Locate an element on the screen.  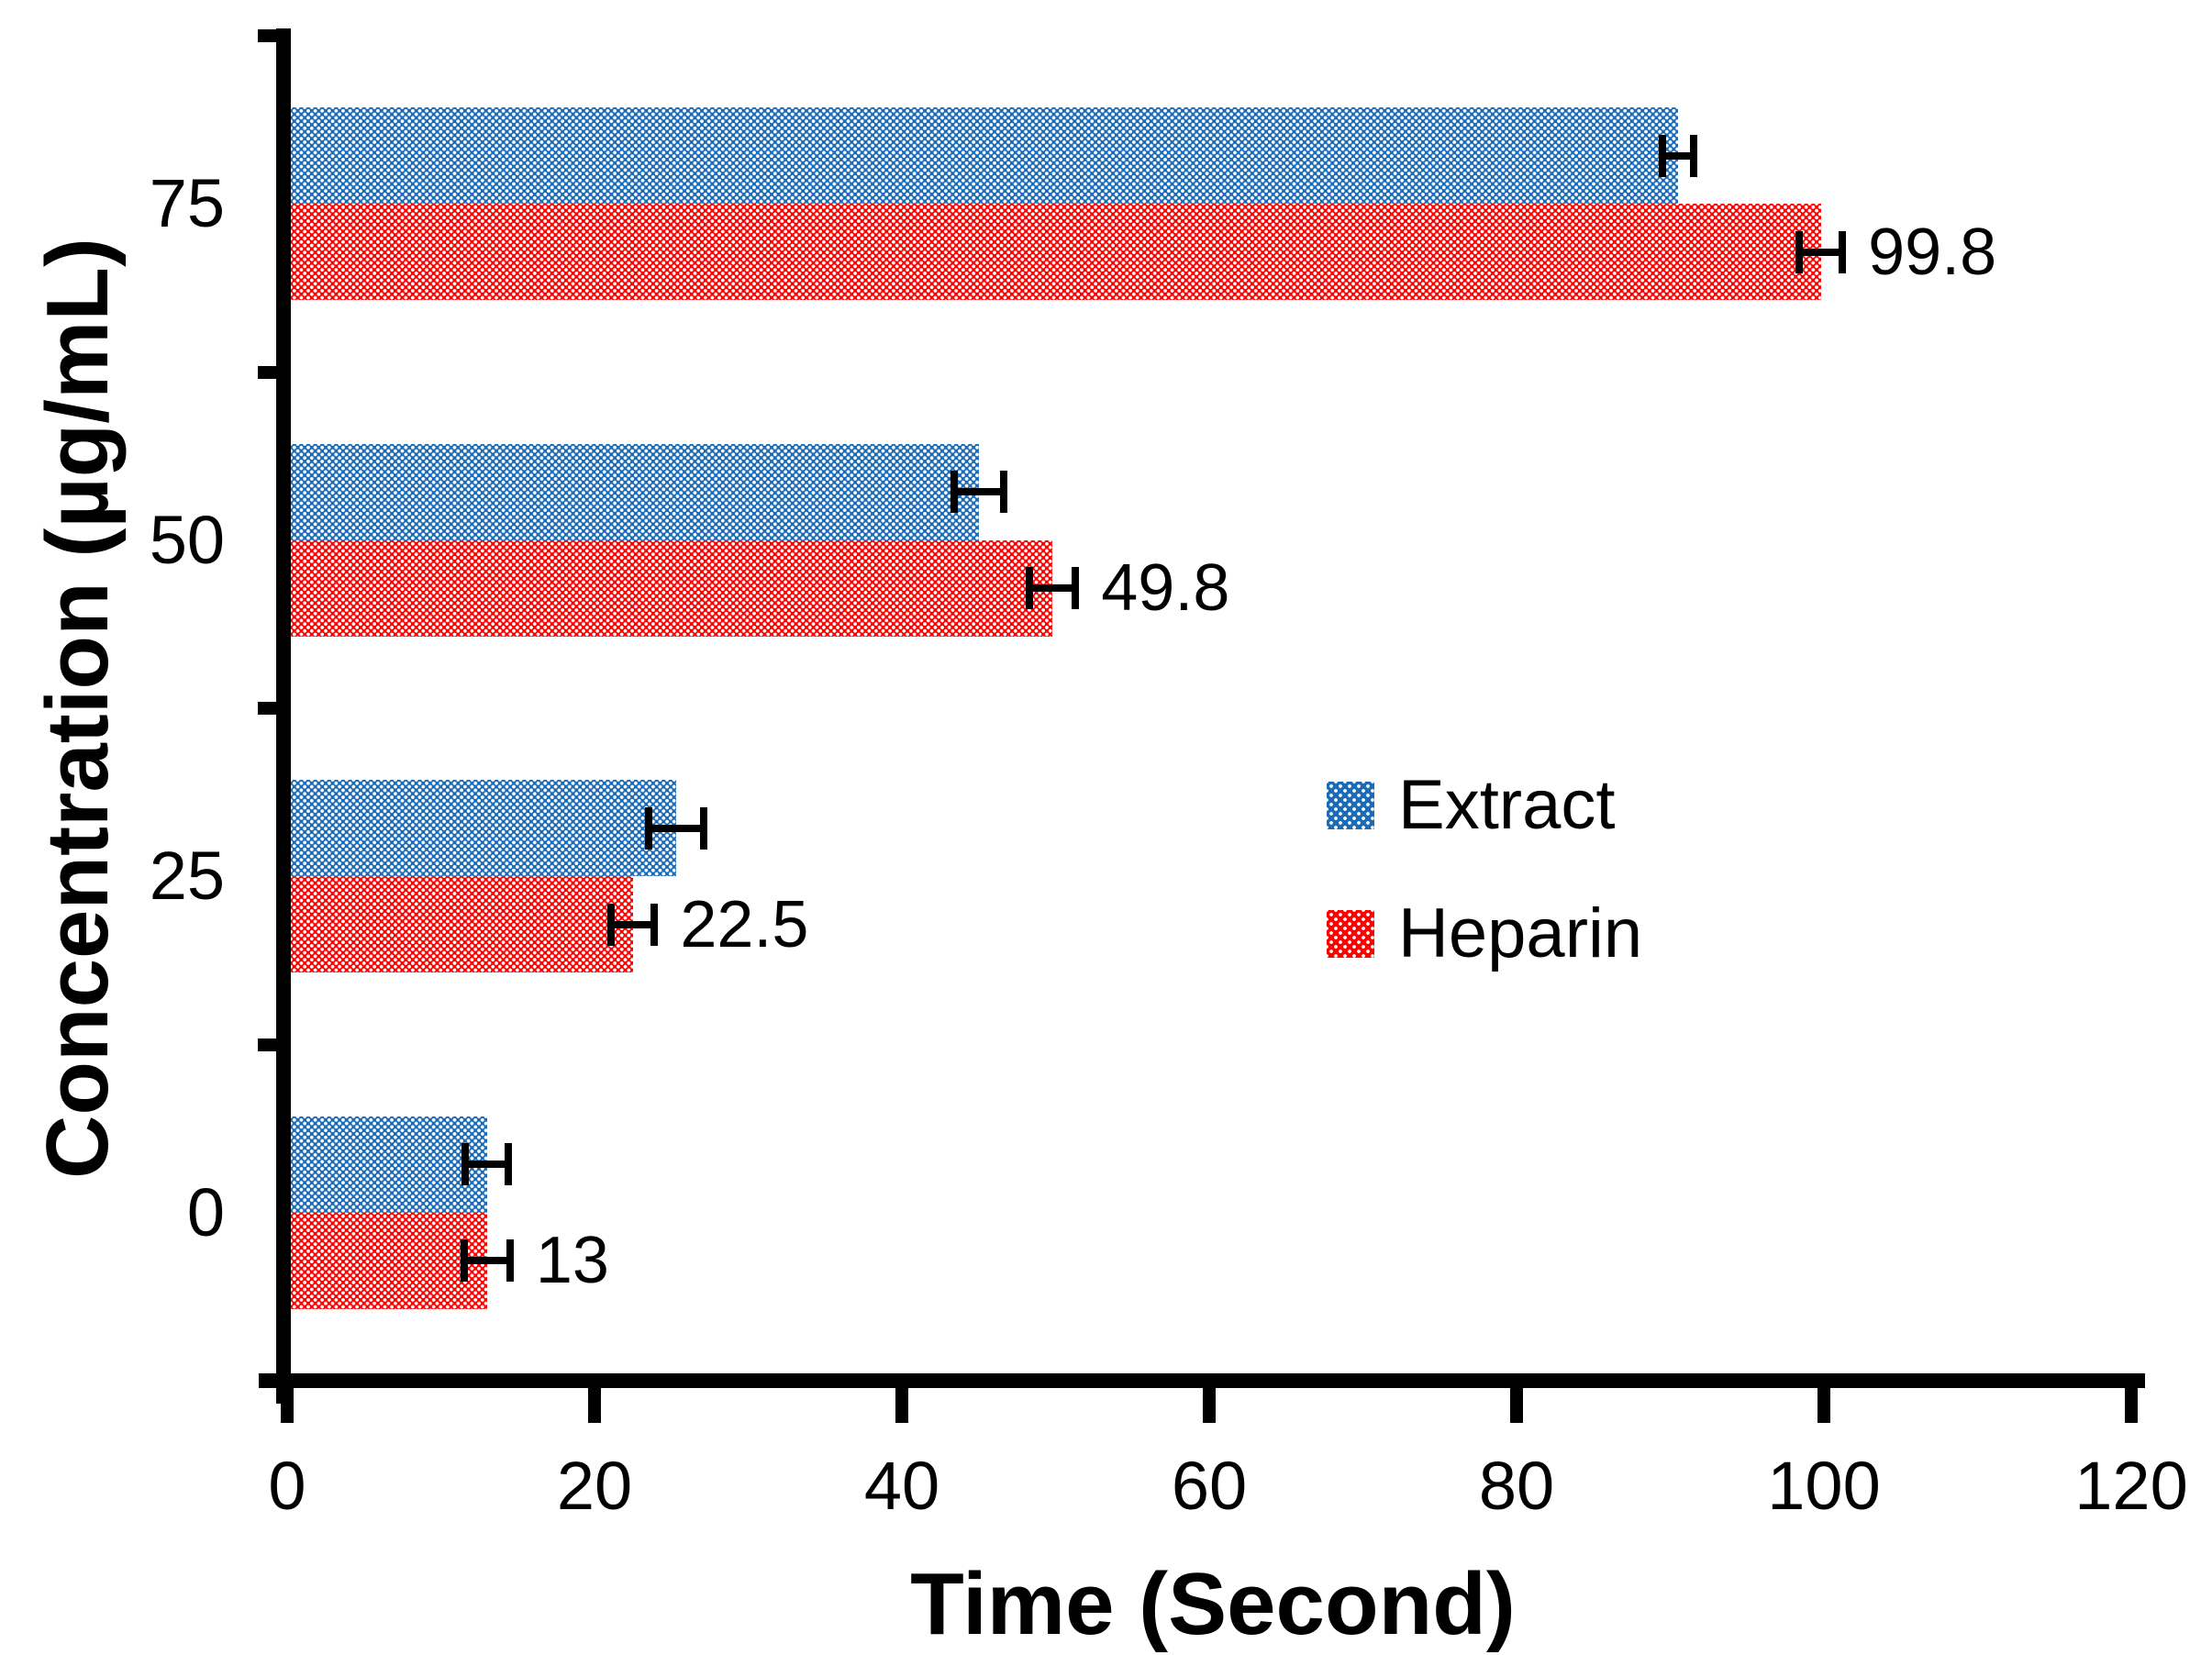
data-label-50: 49.8 is located at coordinates (1165, 588).